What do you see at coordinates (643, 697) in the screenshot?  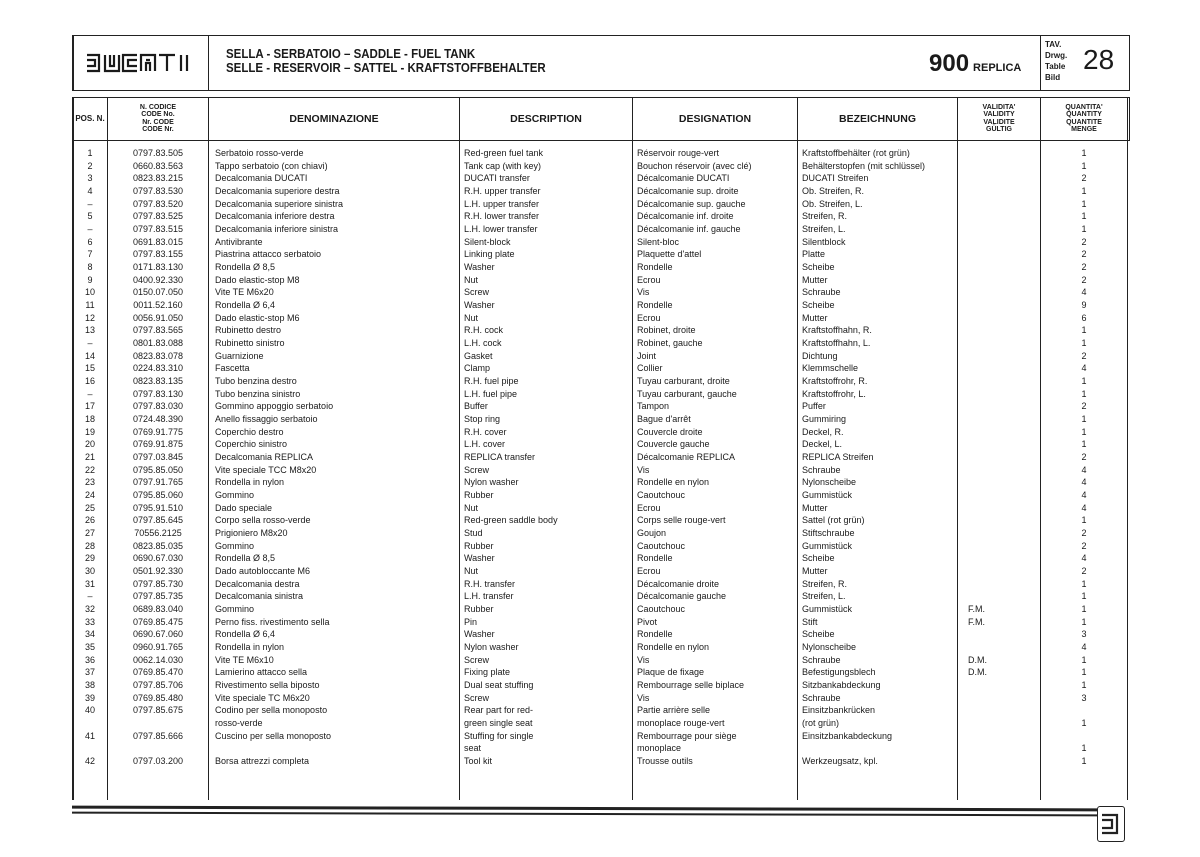 I see `row-designation: Vis` at bounding box center [643, 697].